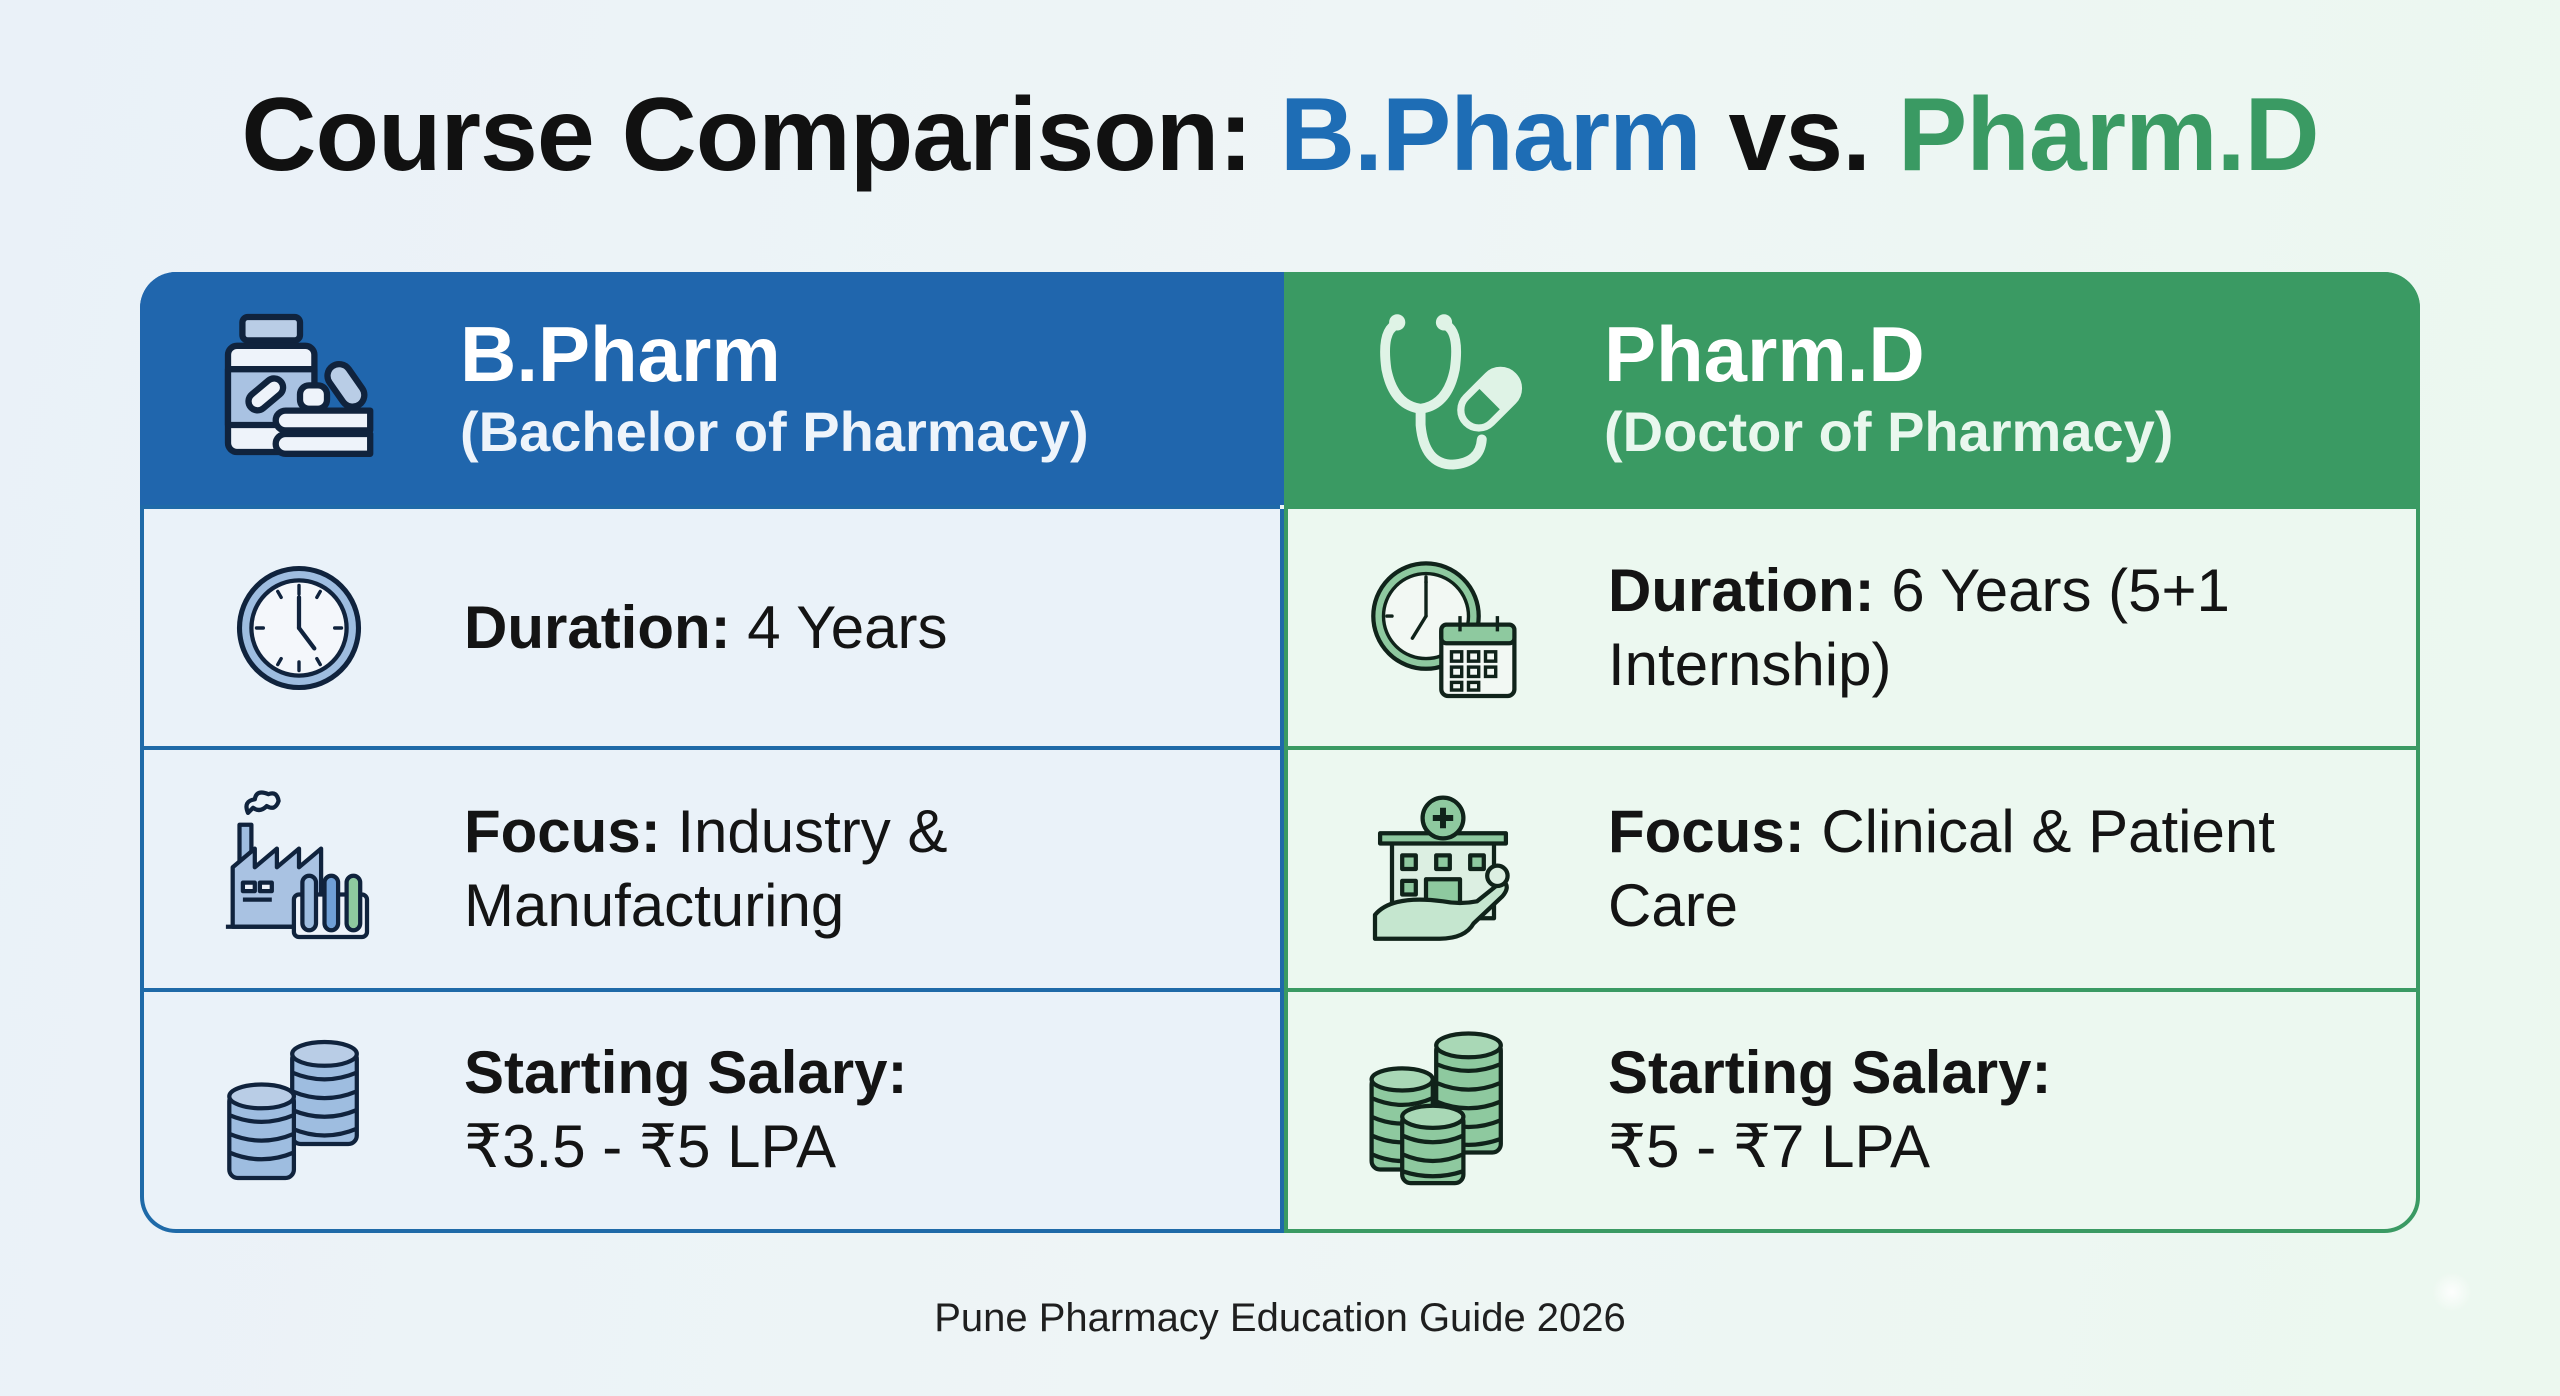 Image resolution: width=2560 pixels, height=1396 pixels. I want to click on clock-calendar-icon, so click(1444, 629).